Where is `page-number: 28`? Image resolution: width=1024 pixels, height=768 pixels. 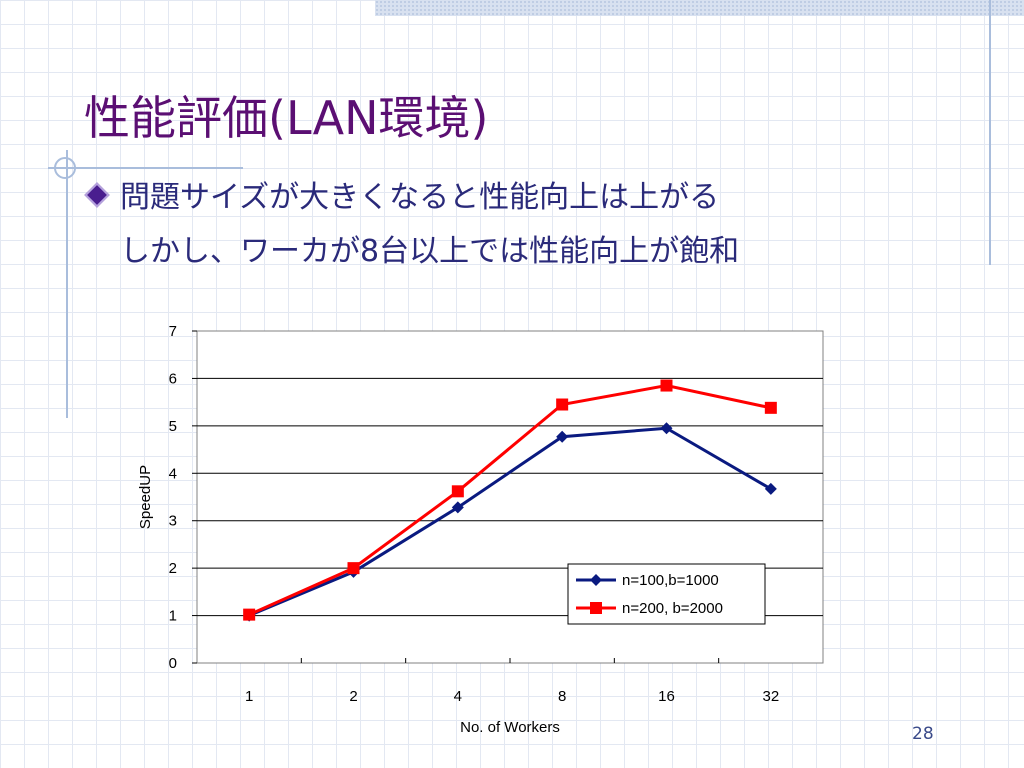
page-number: 28 is located at coordinates (923, 734).